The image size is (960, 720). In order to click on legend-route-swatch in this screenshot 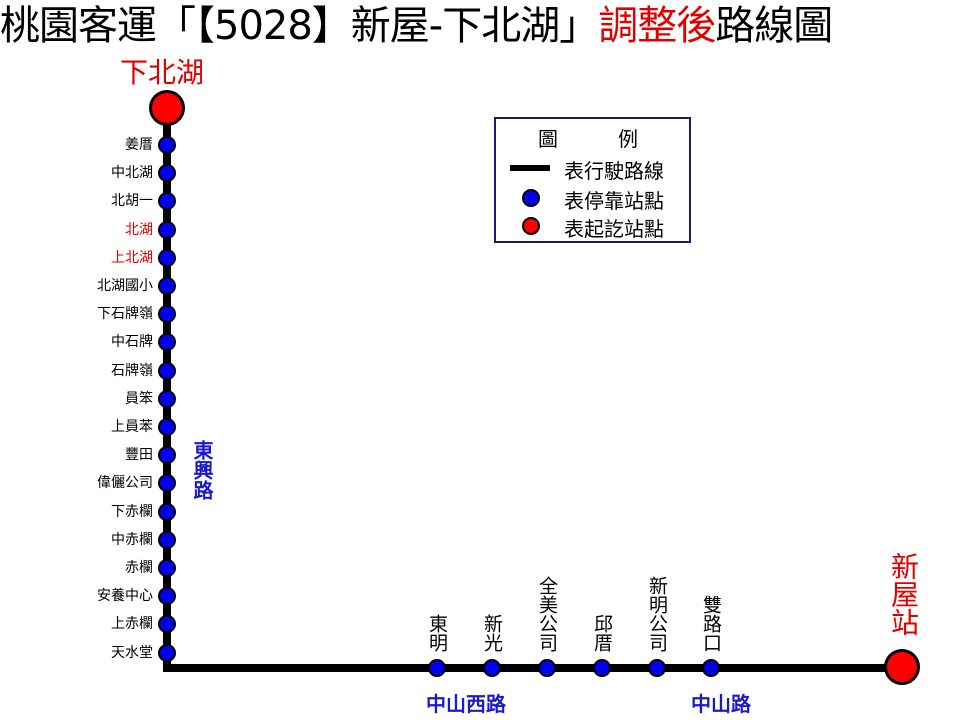, I will do `click(530, 168)`.